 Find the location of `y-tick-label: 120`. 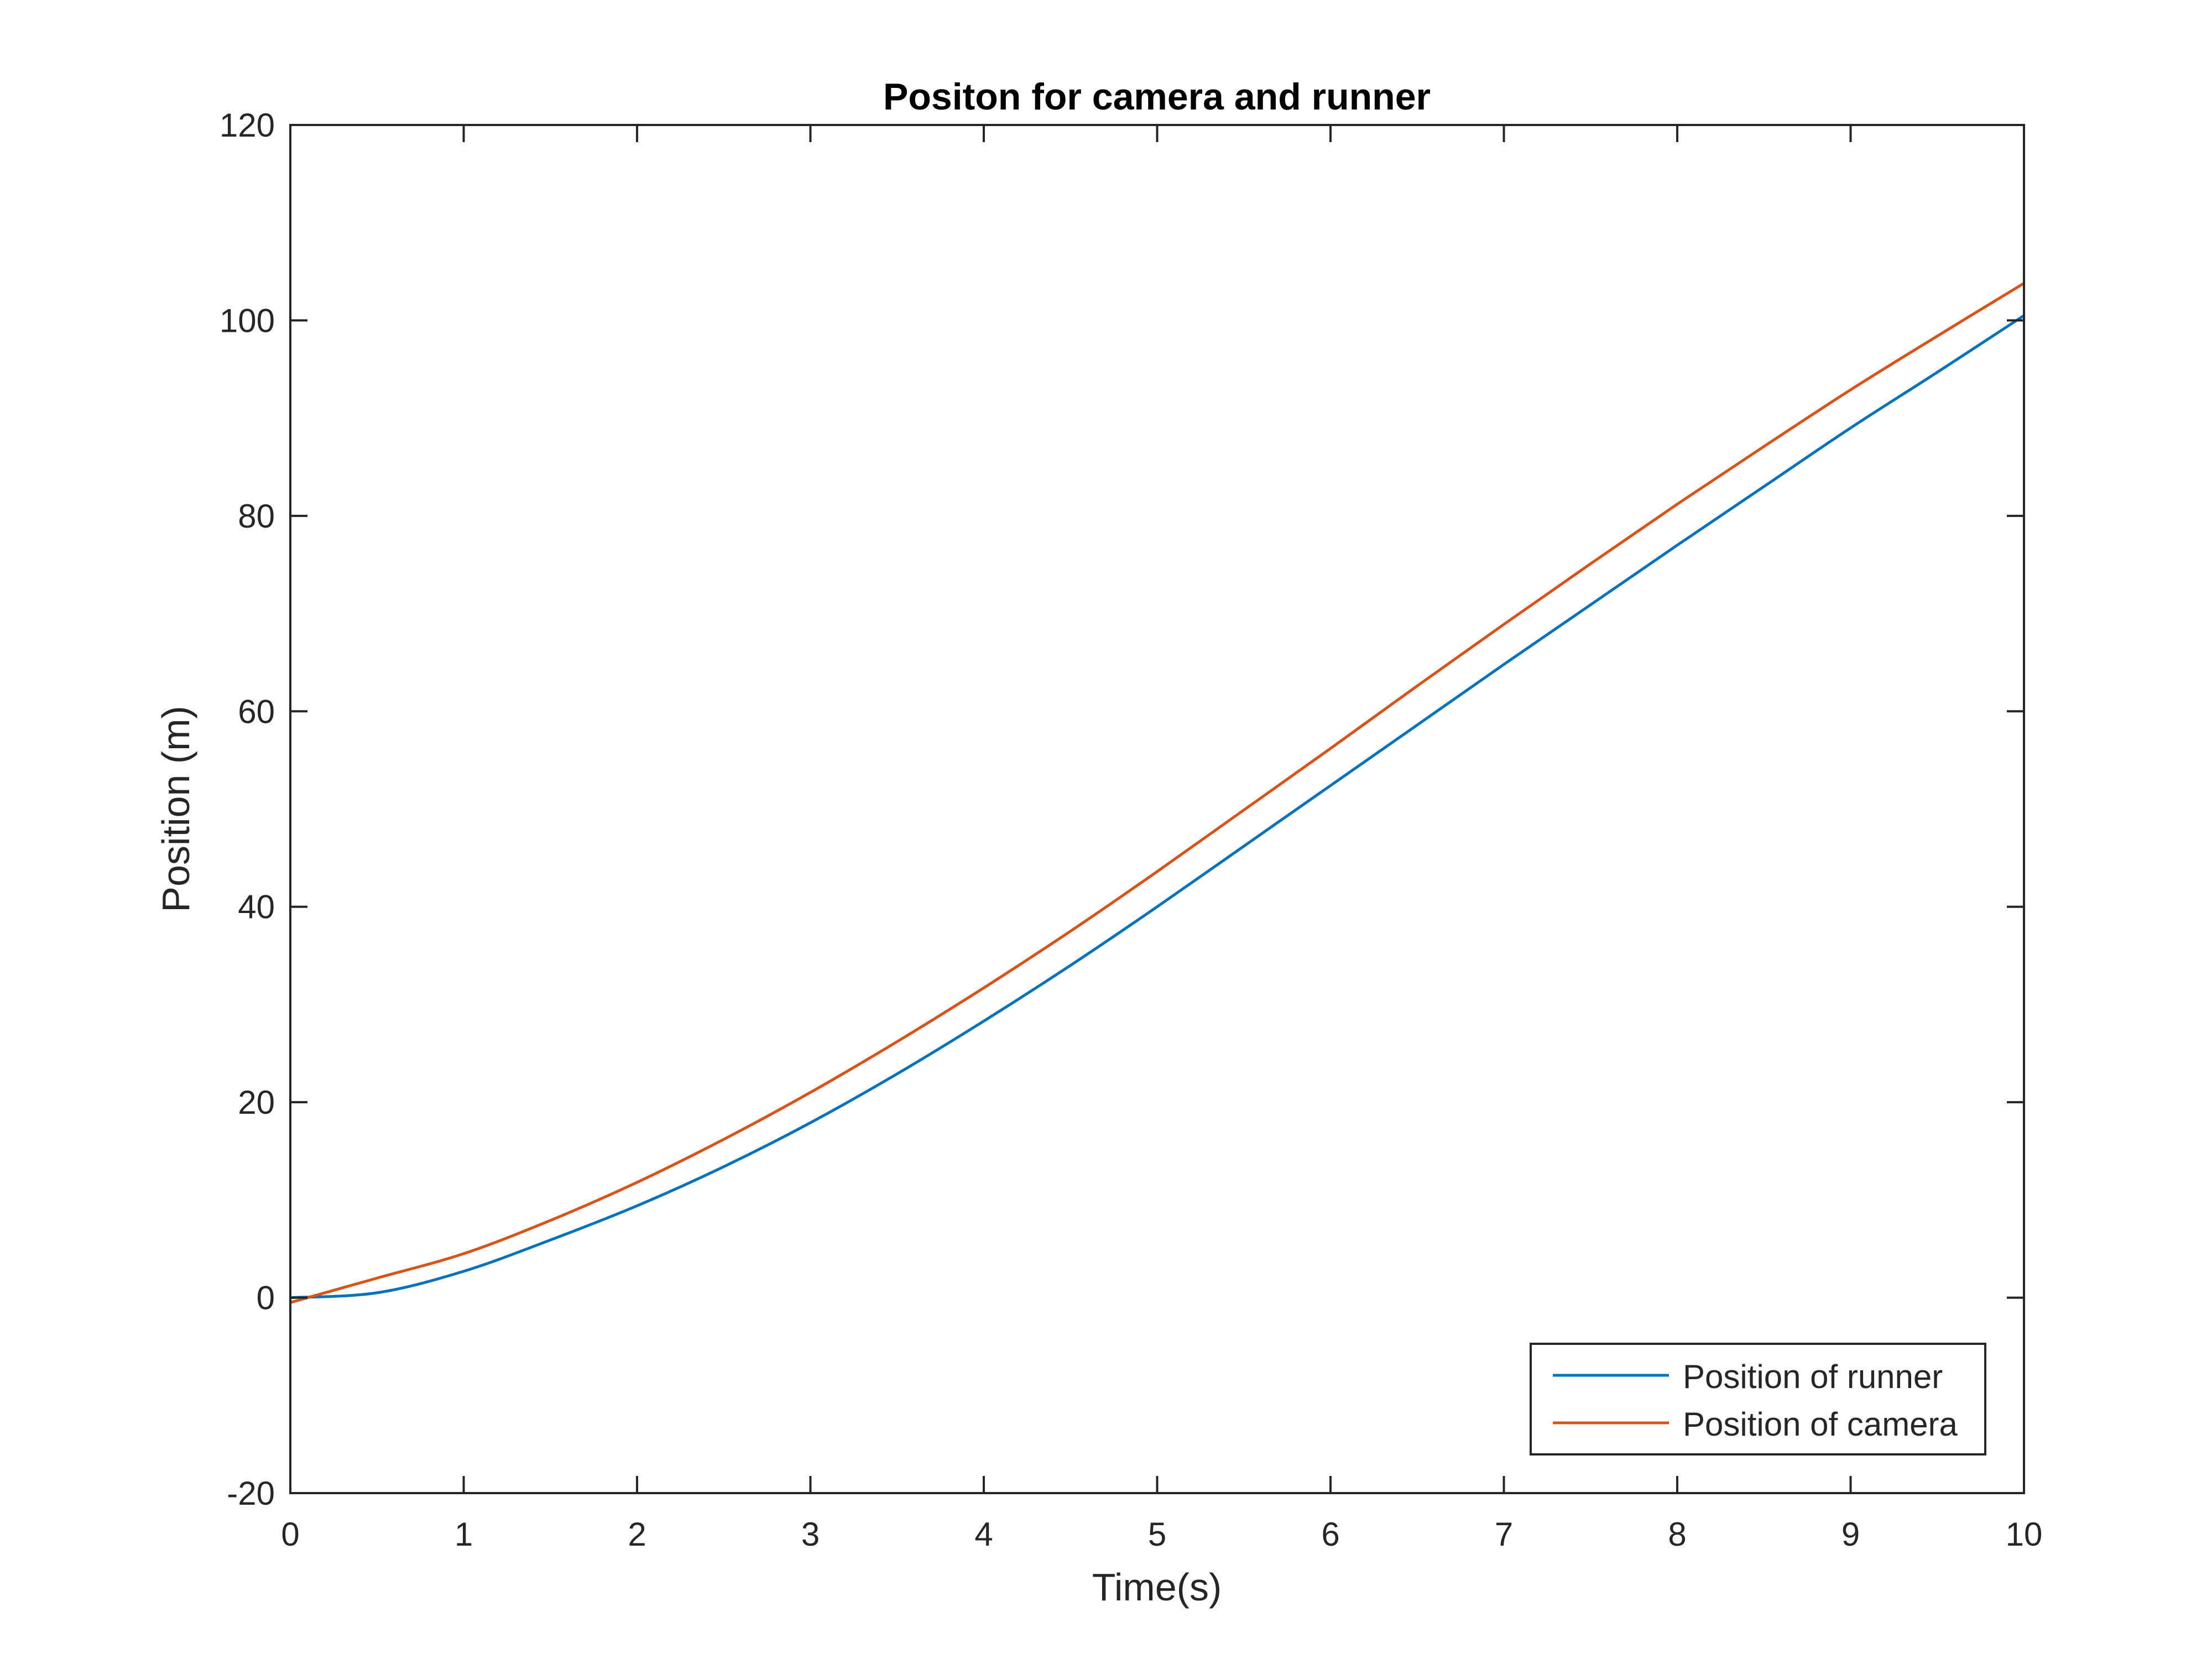

y-tick-label: 120 is located at coordinates (248, 126).